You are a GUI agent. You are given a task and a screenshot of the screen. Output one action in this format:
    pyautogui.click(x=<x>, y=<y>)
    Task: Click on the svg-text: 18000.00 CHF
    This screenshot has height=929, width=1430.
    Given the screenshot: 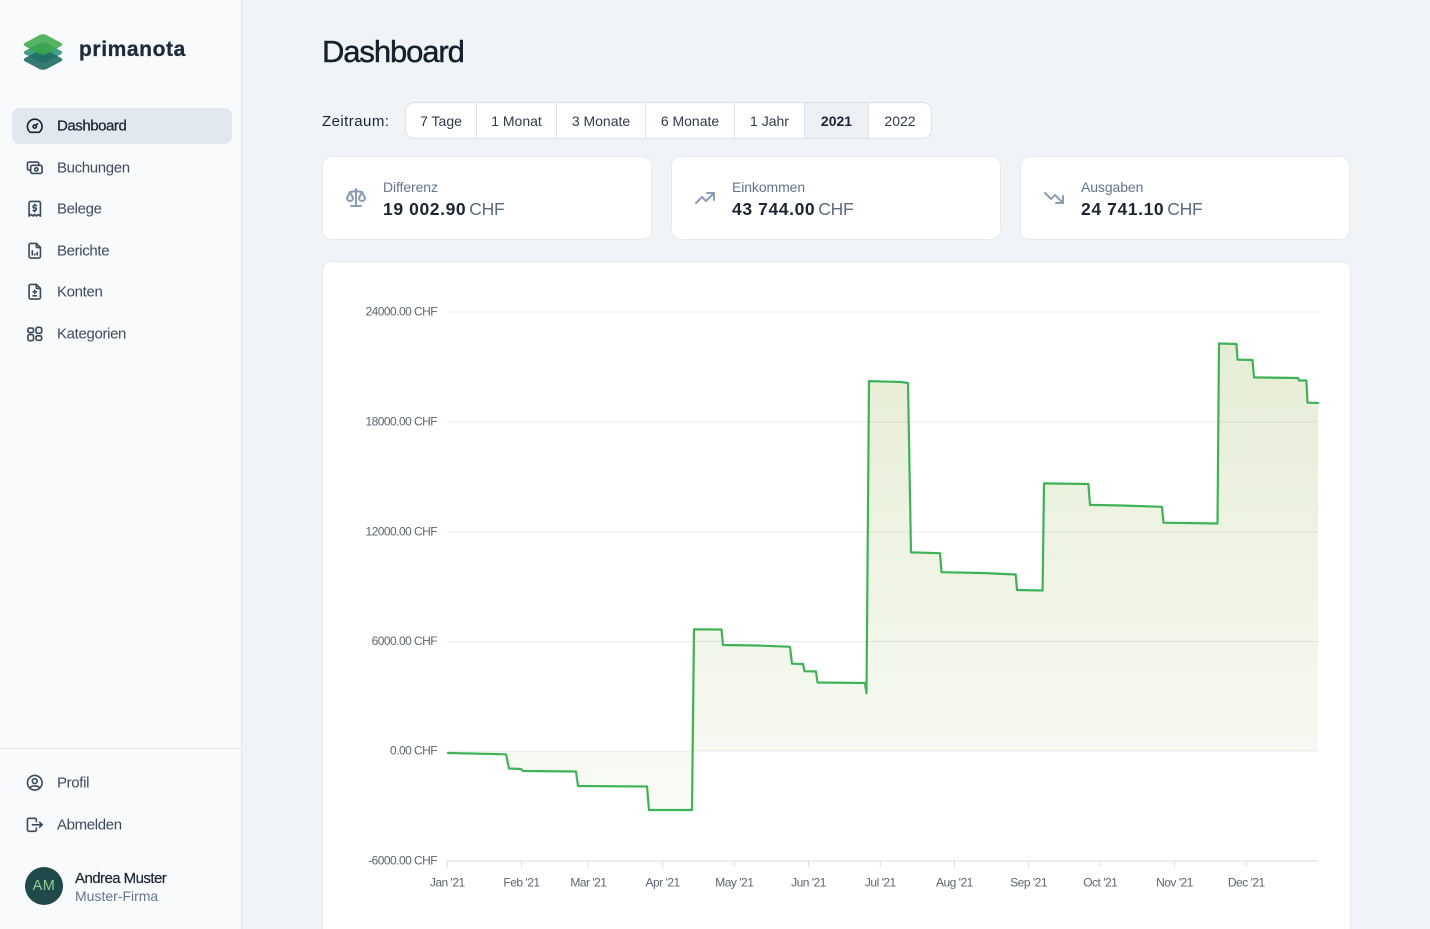 What is the action you would take?
    pyautogui.click(x=402, y=421)
    